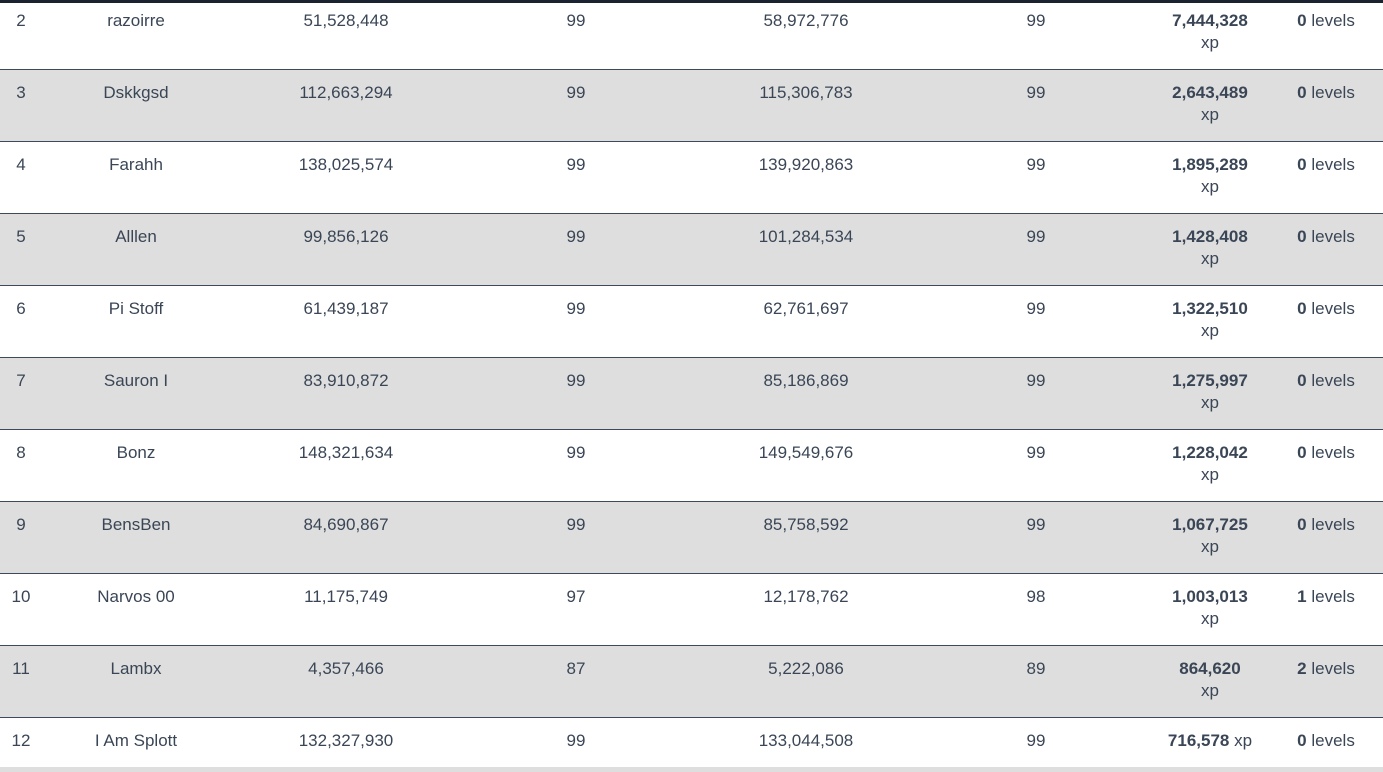  I want to click on xp-gained-cell: 1,895,289 xp, so click(1210, 176).